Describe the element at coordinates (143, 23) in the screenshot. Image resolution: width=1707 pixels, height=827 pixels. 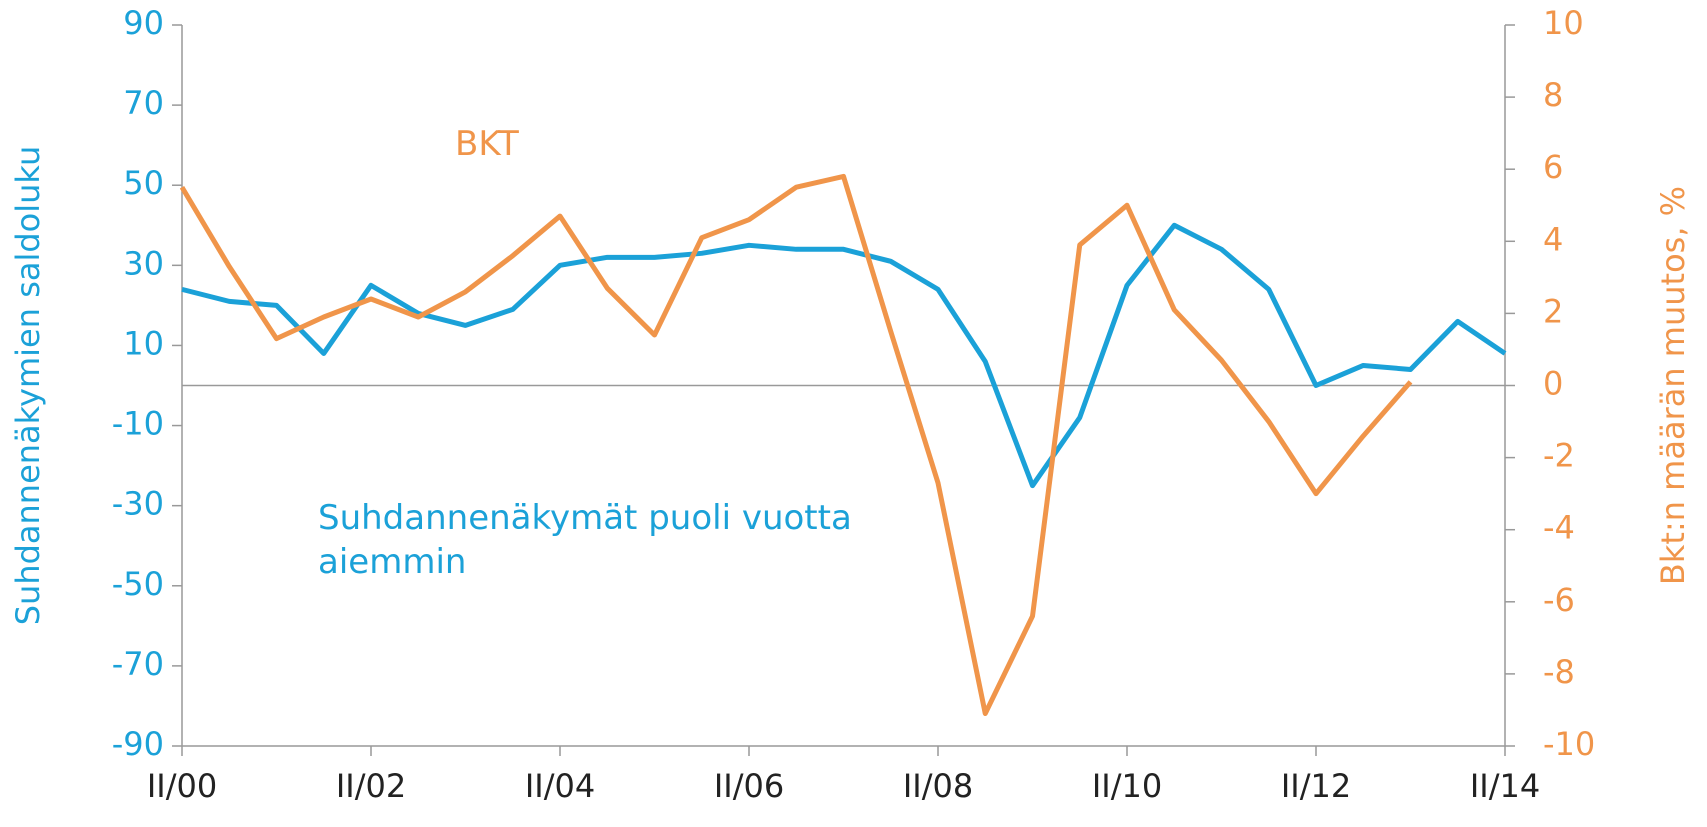
I see `y-tick-label: 90` at that location.